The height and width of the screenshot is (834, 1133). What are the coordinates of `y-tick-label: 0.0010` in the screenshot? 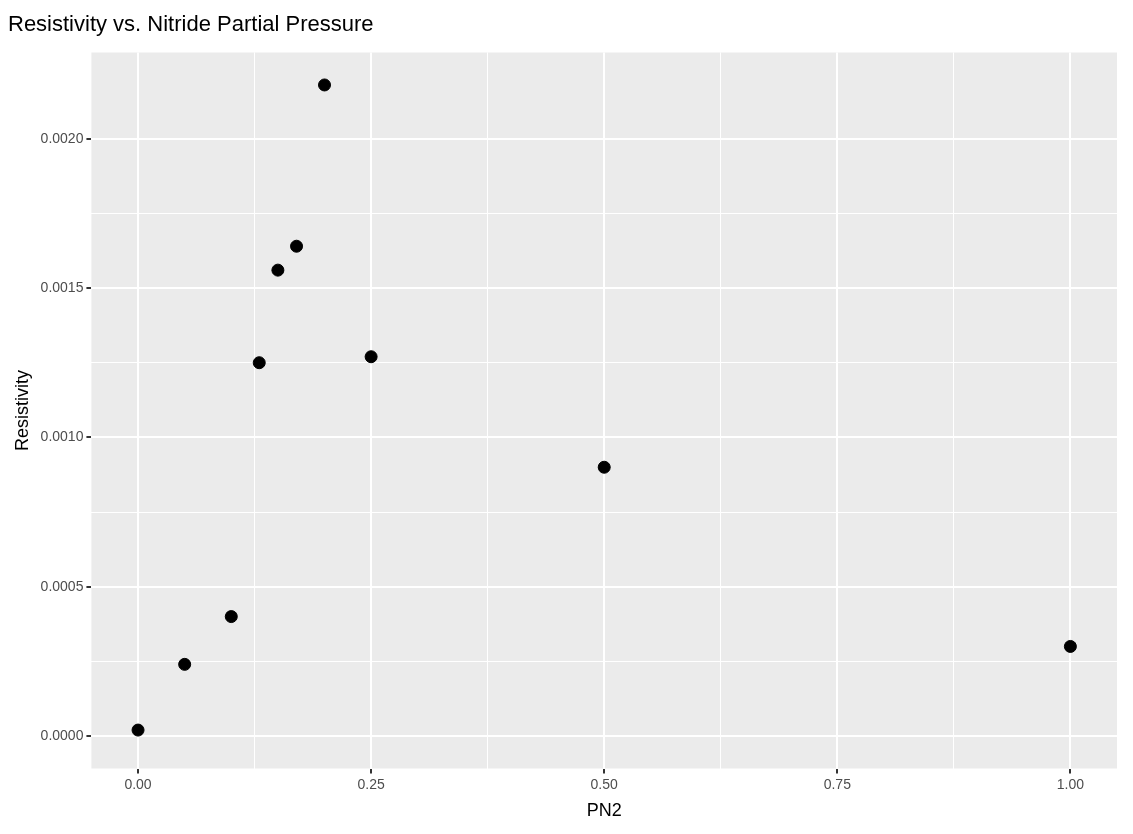 It's located at (62, 436).